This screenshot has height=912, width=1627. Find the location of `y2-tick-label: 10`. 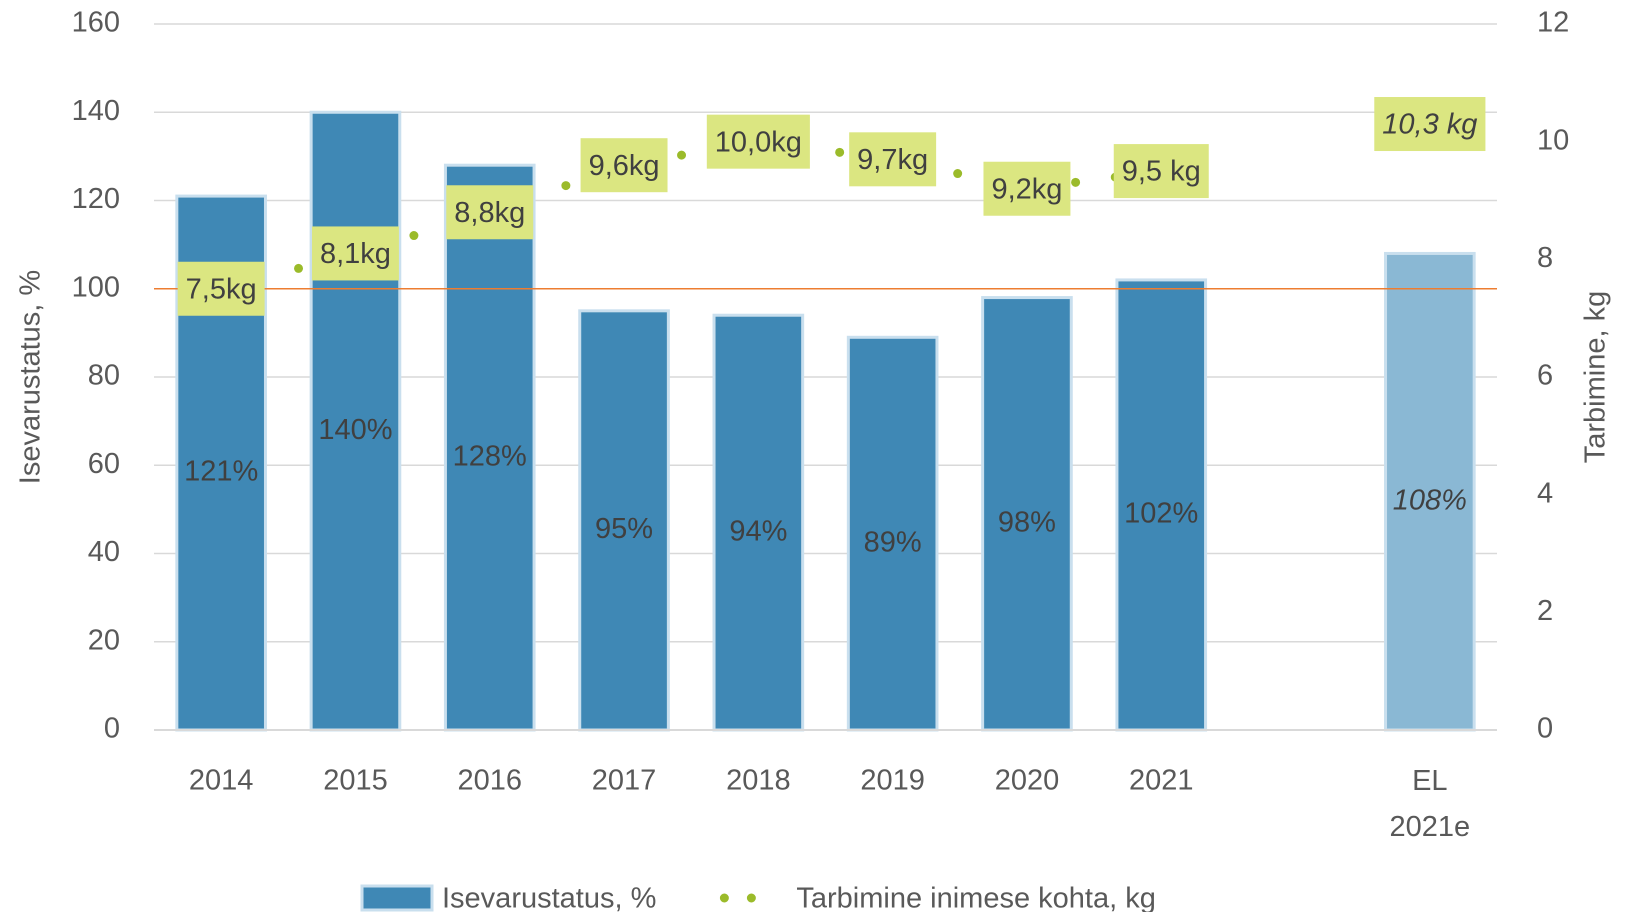

y2-tick-label: 10 is located at coordinates (1553, 140).